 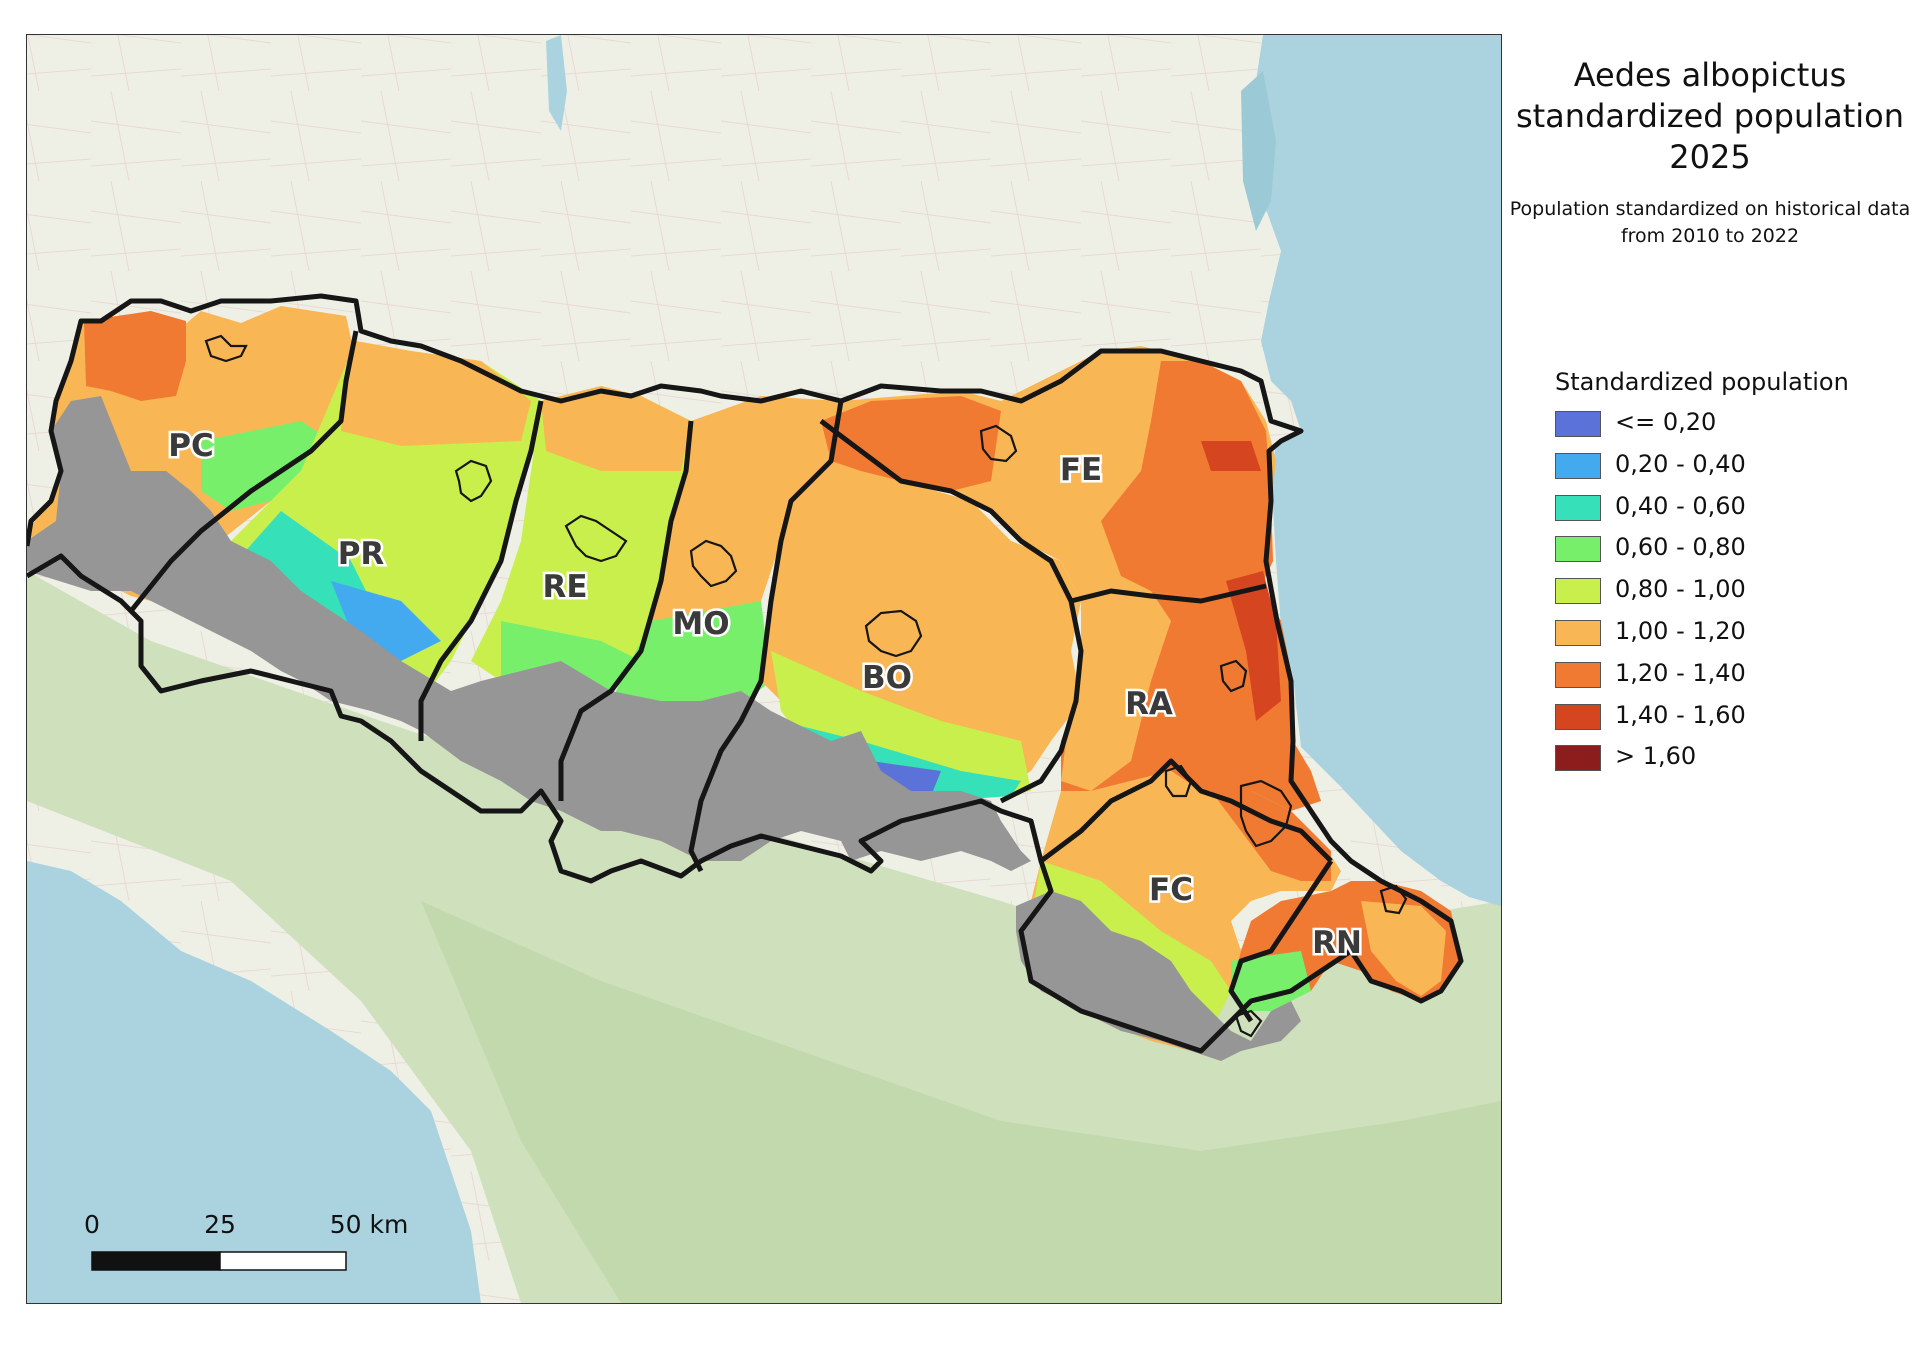 I want to click on legend-label: 0,60 - 0,80, so click(x=1680, y=547).